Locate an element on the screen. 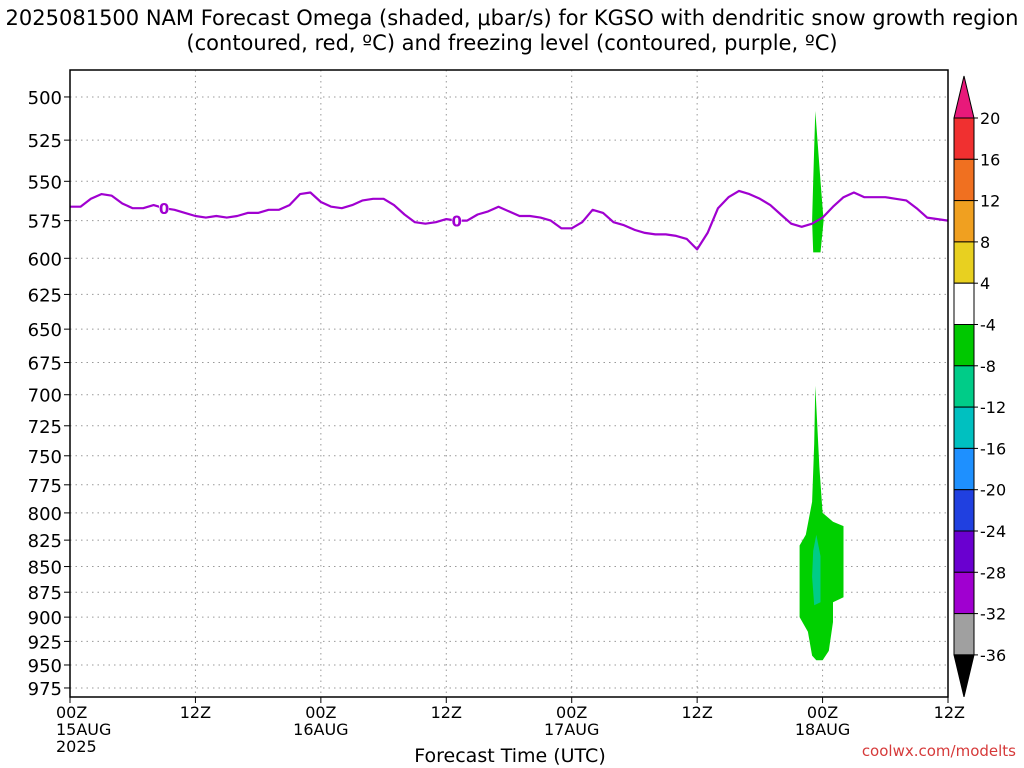  colorbar-label: -36 is located at coordinates (993, 655).